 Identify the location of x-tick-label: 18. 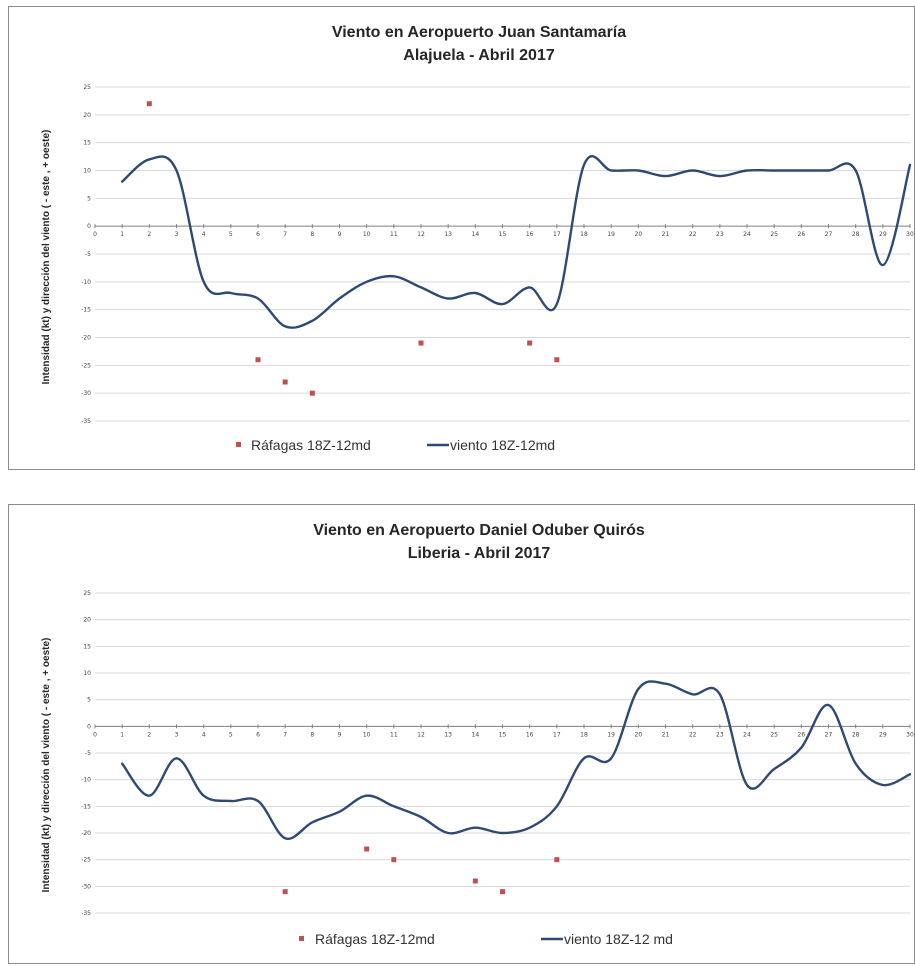
(584, 734).